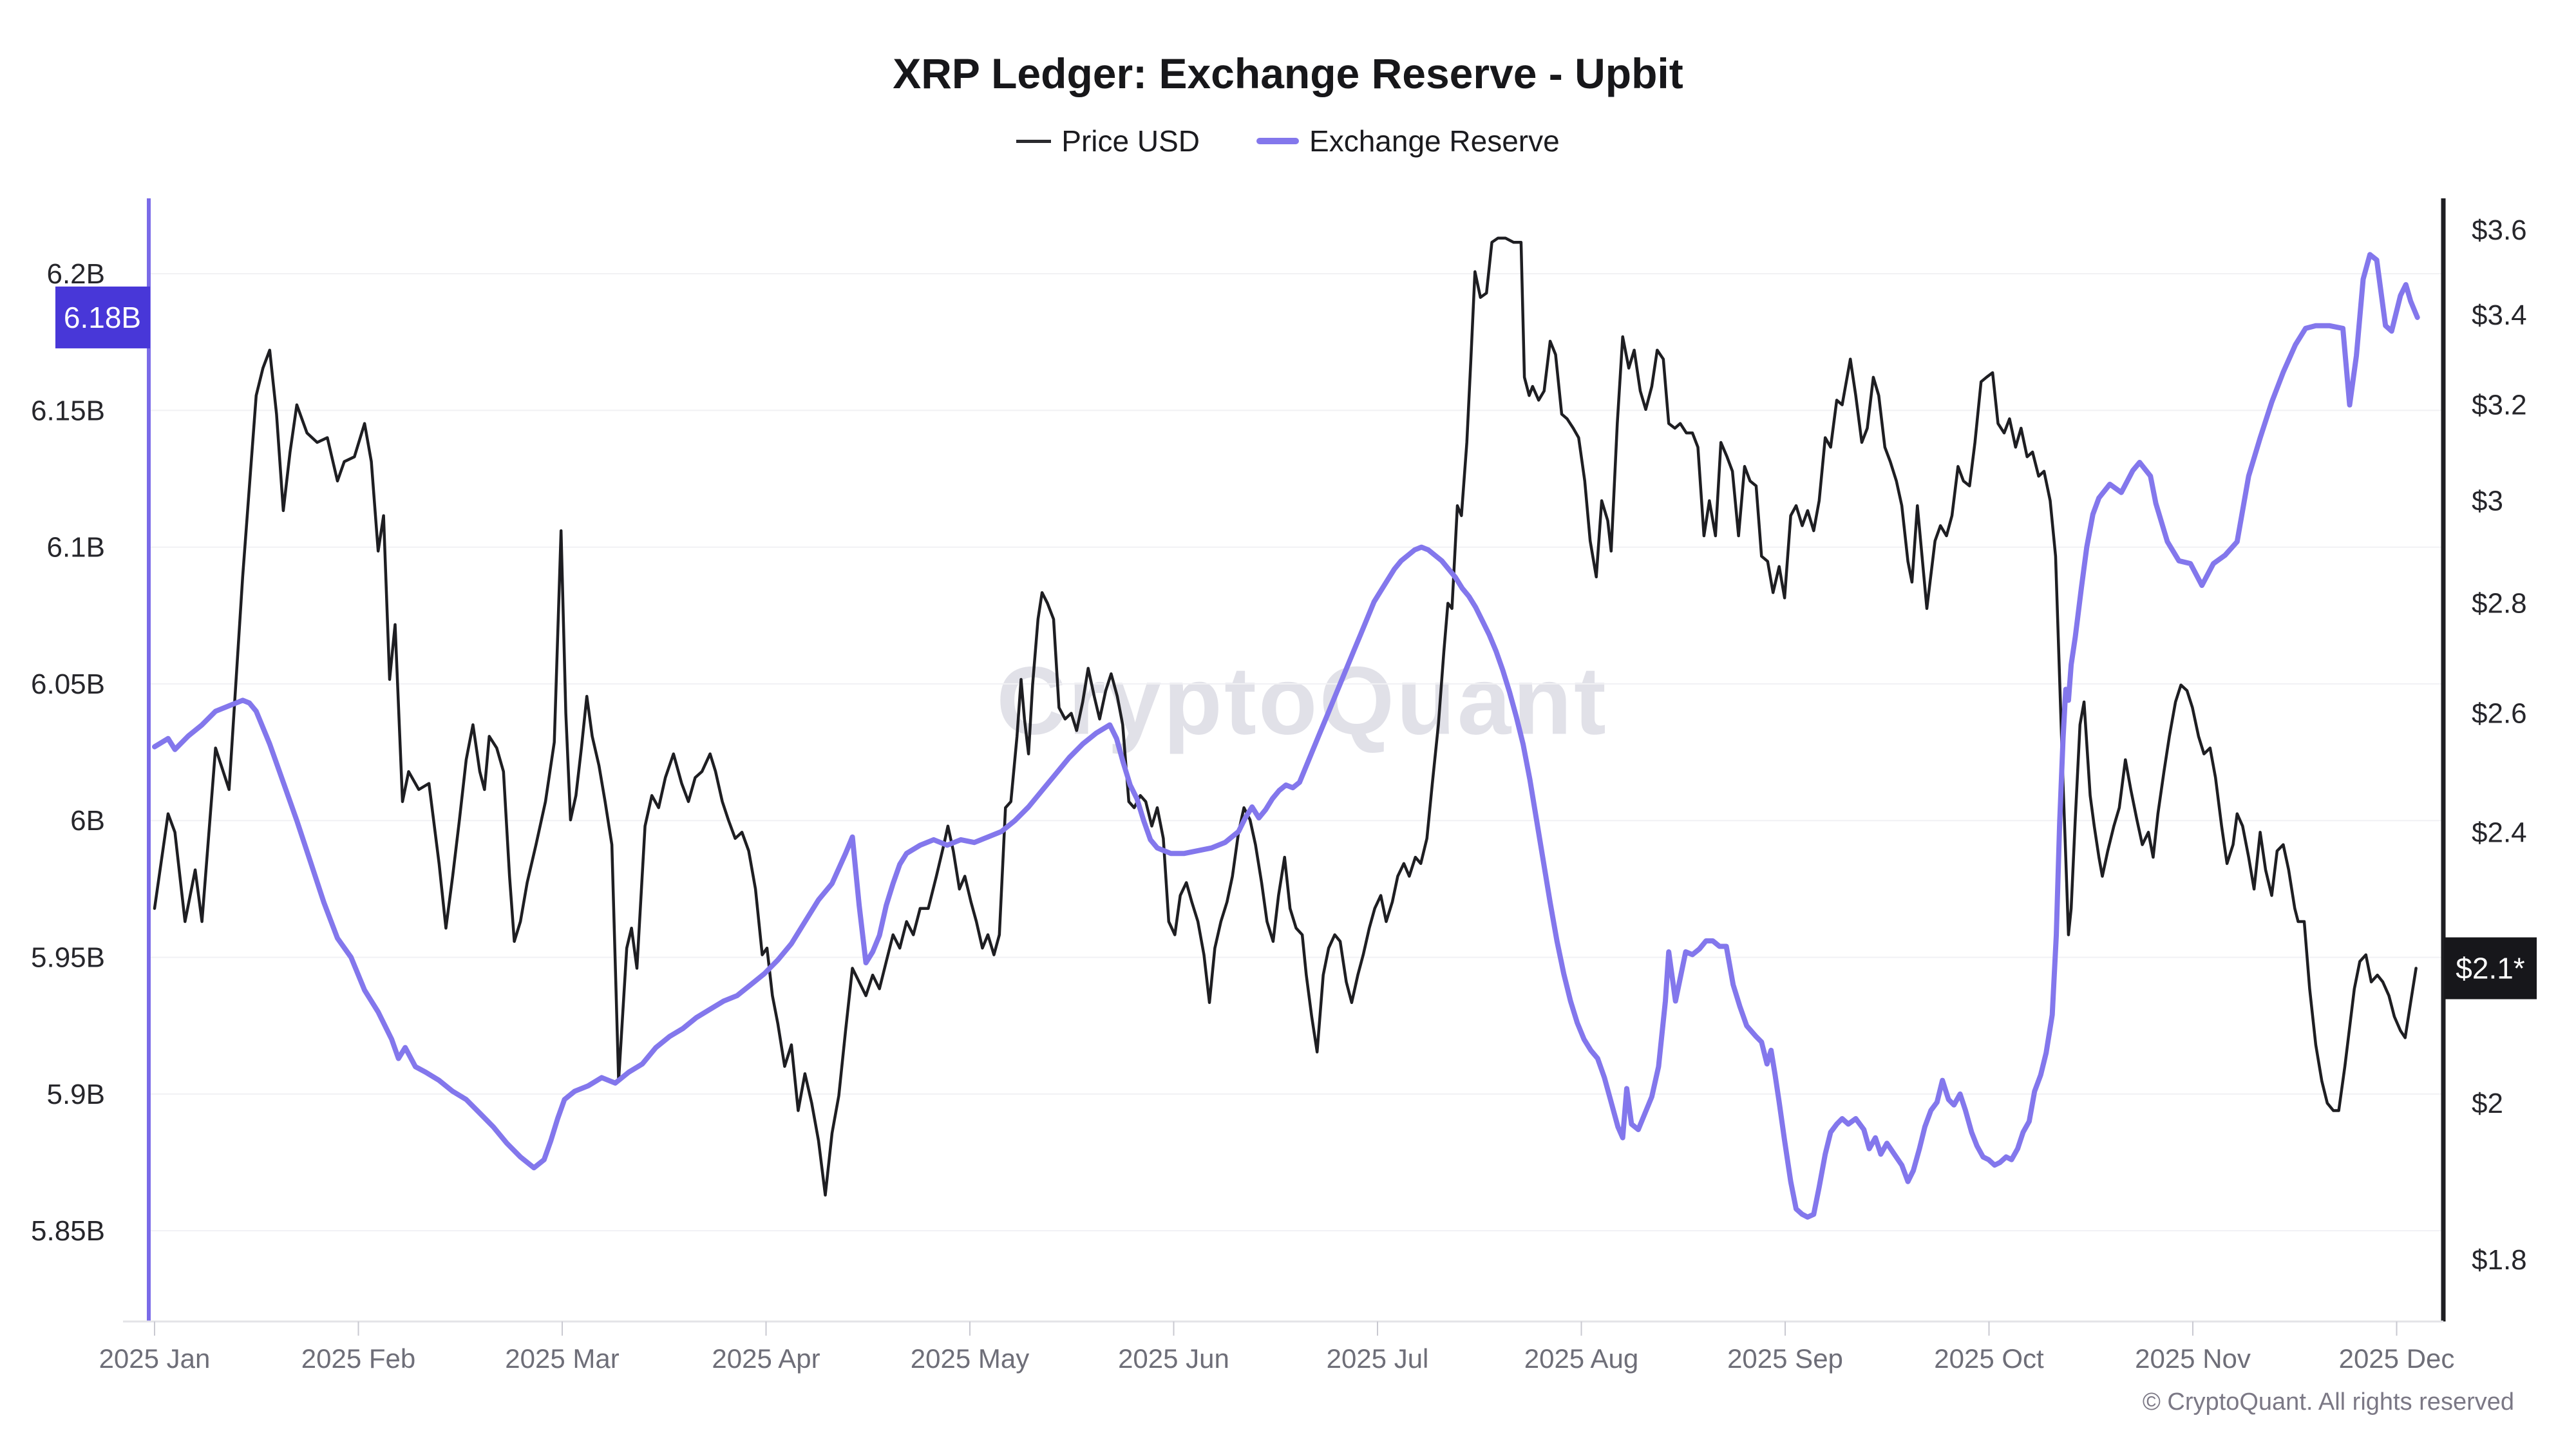 This screenshot has width=2576, height=1449. Describe the element at coordinates (1288, 73) in the screenshot. I see `page-title: XRP Ledger: Exchange Reserve - Upbit` at that location.